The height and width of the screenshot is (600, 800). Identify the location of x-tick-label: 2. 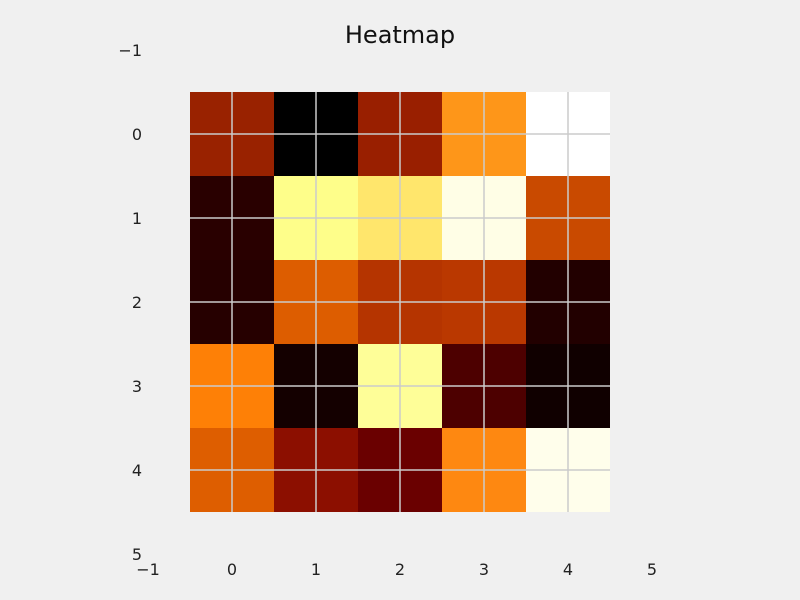
(400, 569).